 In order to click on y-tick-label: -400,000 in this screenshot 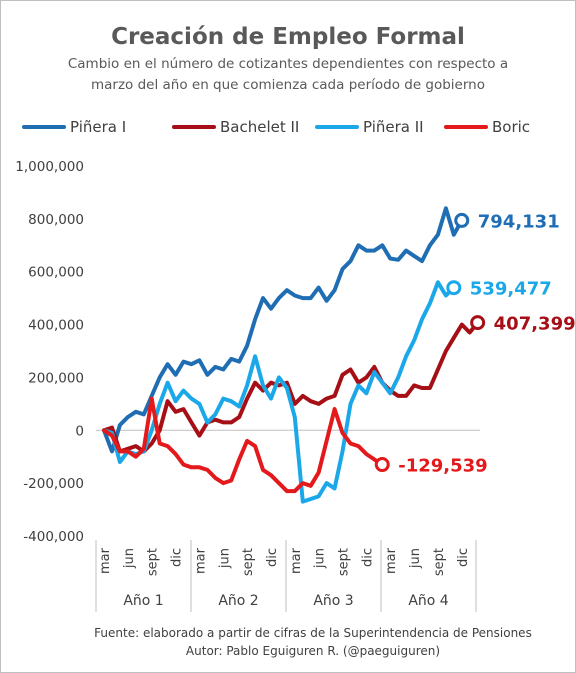, I will do `click(53, 537)`.